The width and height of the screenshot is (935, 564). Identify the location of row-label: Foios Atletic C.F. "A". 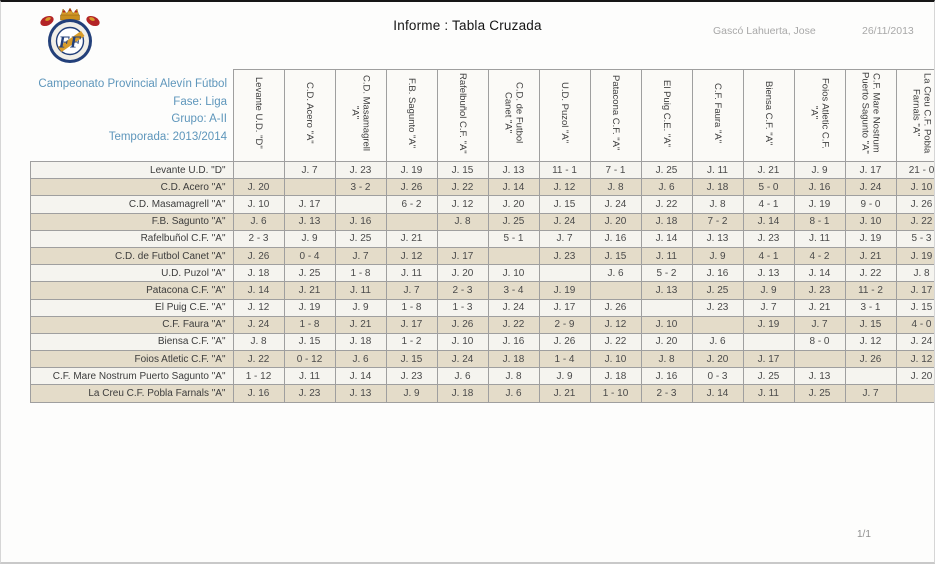
(132, 359).